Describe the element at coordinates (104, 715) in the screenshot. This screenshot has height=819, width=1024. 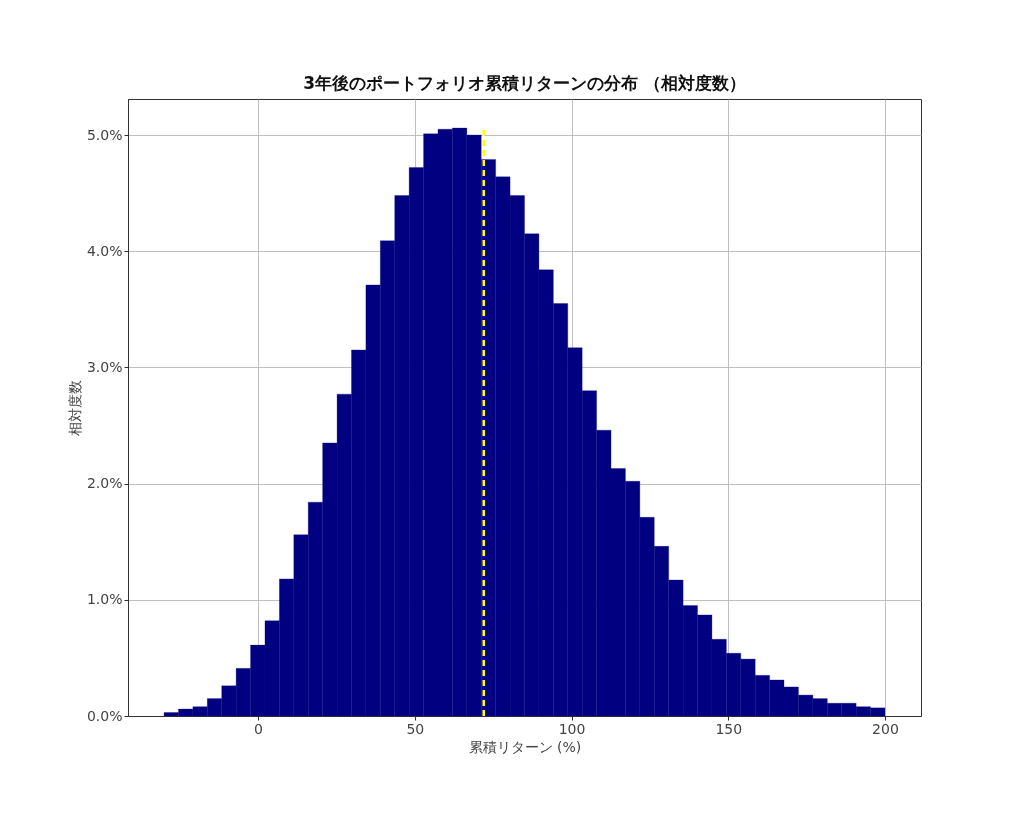
I see `y-tick-label: 0.0%` at that location.